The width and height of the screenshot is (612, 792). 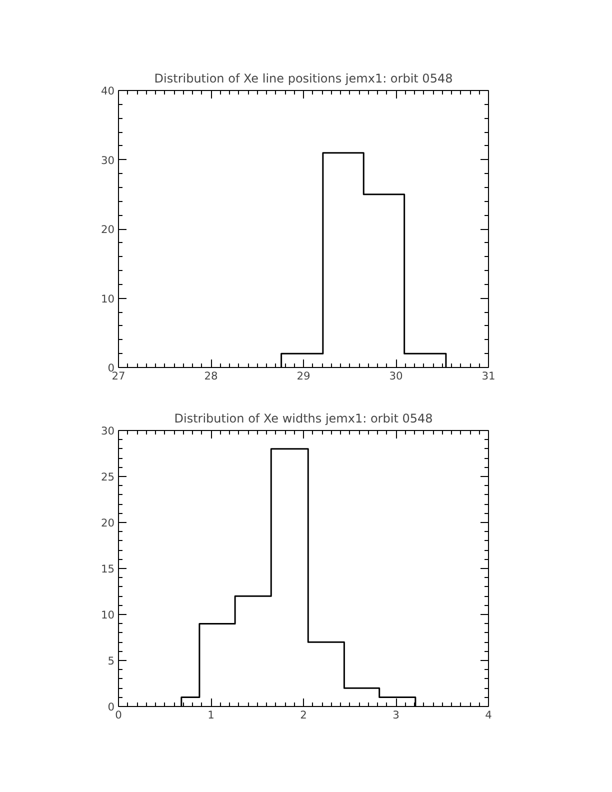 I want to click on x-tick-label: 4, so click(x=488, y=715).